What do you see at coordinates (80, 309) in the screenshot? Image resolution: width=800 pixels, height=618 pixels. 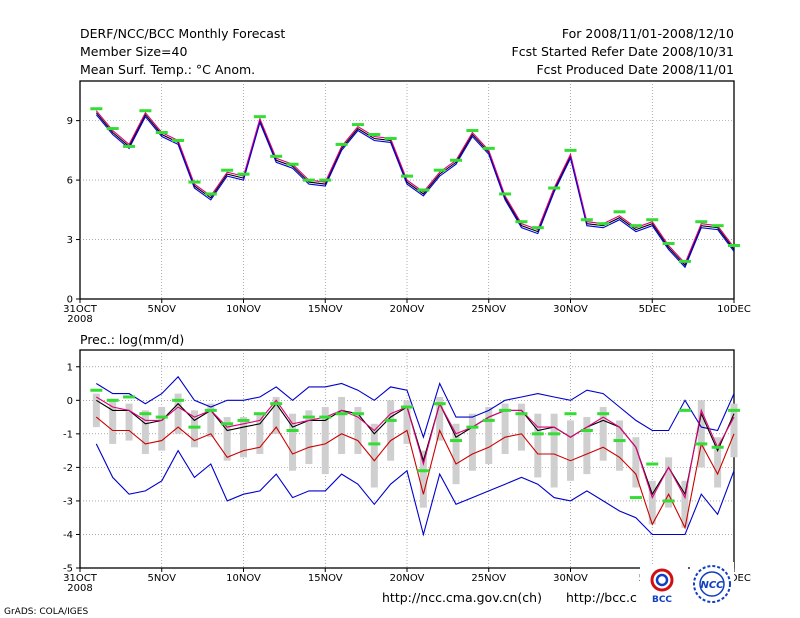 I see `temp-xtick-label: 31OCT` at bounding box center [80, 309].